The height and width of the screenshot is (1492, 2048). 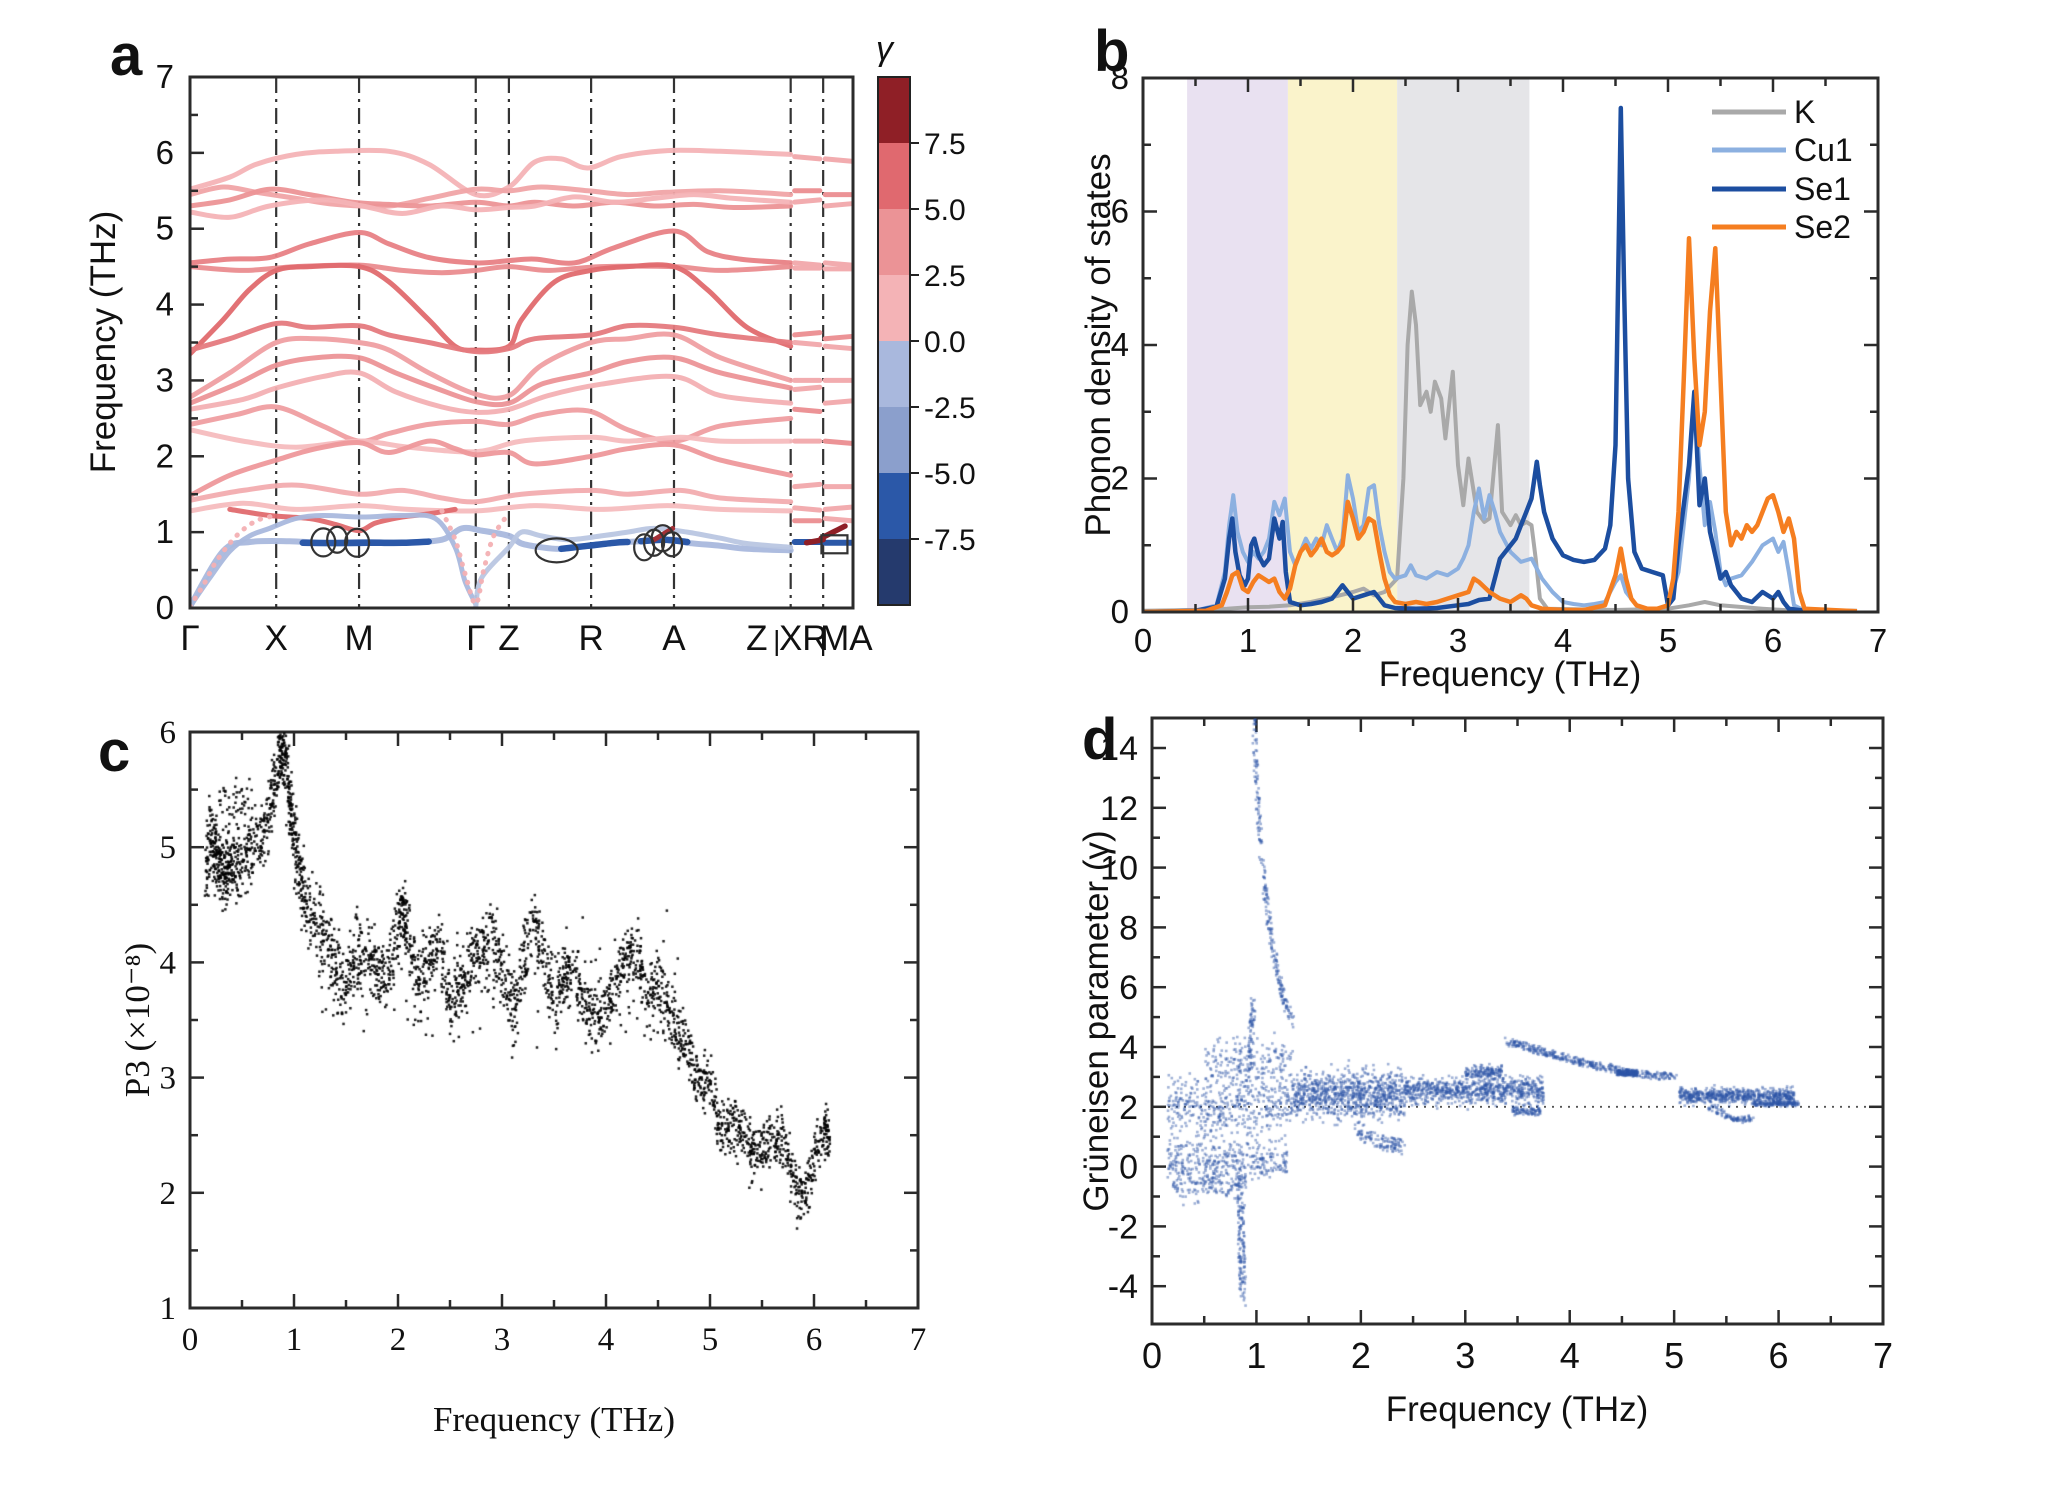 What do you see at coordinates (945, 210) in the screenshot?
I see `tick-label: 5.0` at bounding box center [945, 210].